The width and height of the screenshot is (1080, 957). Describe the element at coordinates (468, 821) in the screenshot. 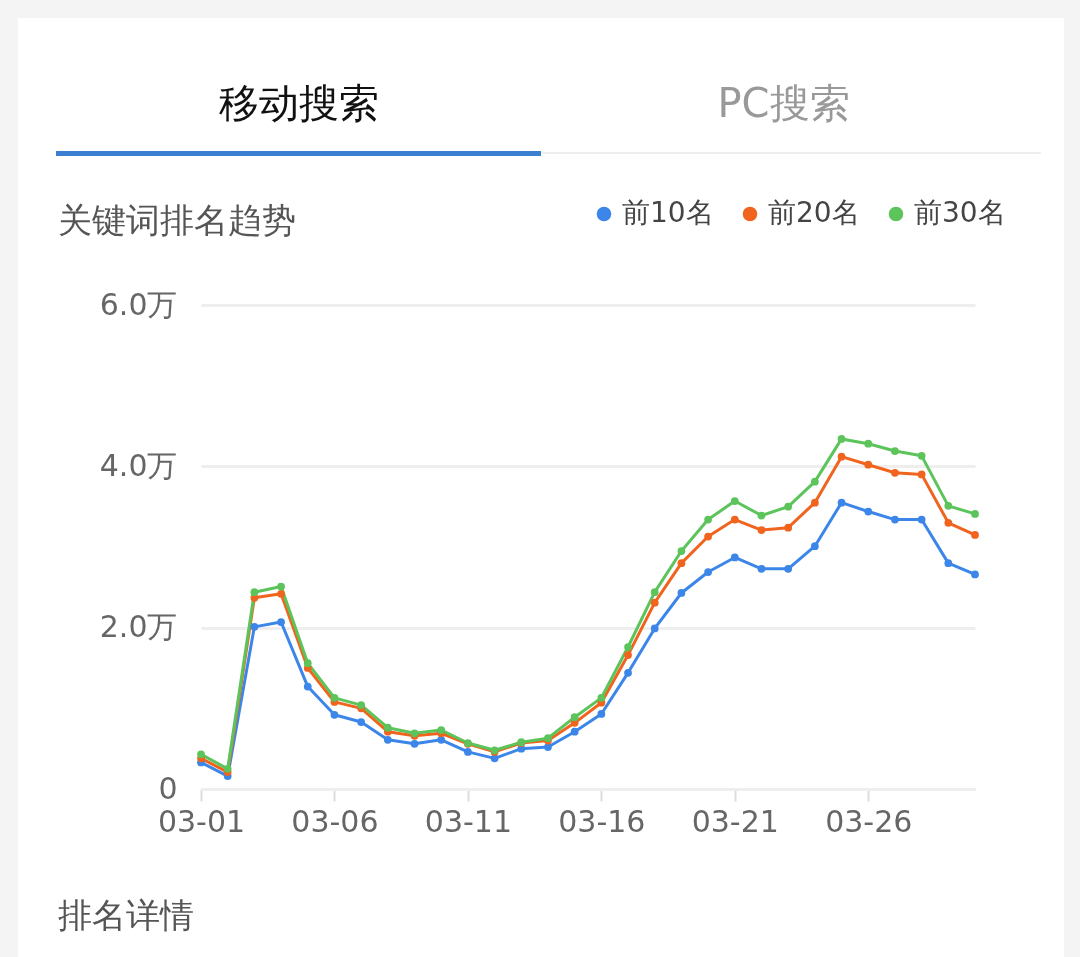

I see `x-tick-label: 03-11` at that location.